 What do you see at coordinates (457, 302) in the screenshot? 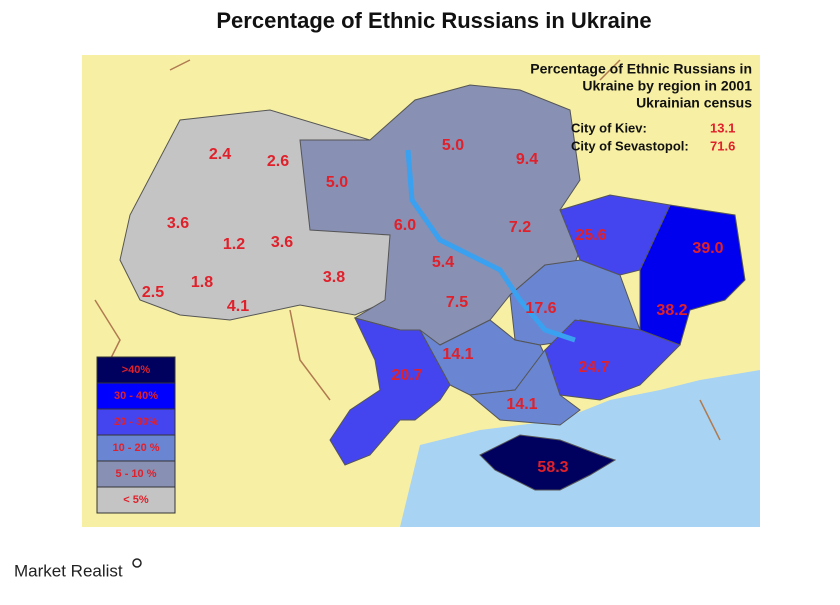
I see `region-value: 7.5` at bounding box center [457, 302].